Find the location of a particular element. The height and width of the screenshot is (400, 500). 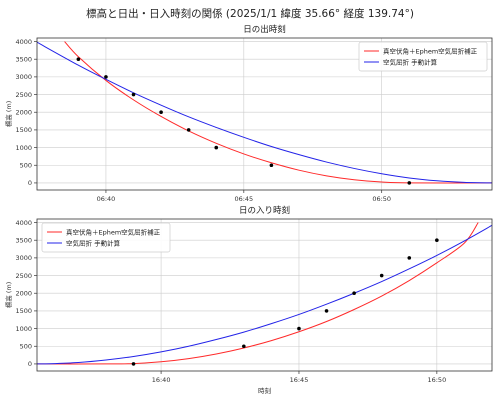

chart-title: 日の出時刻 is located at coordinates (264, 29).